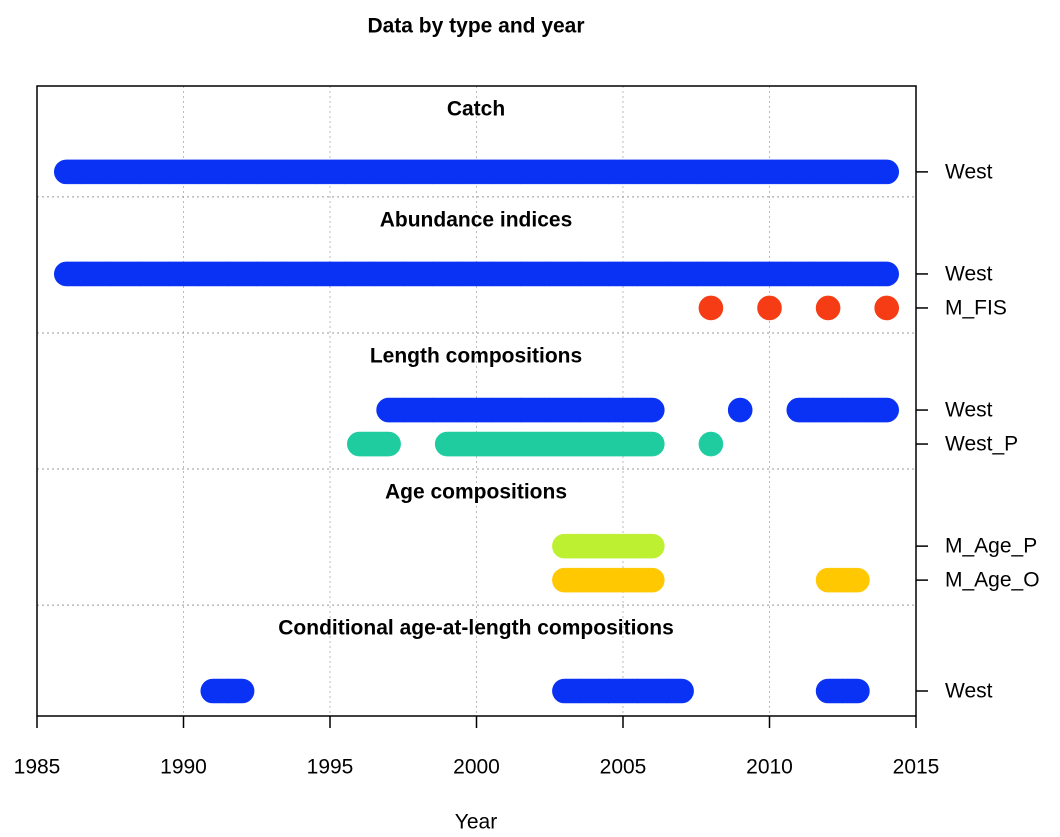 The width and height of the screenshot is (1060, 837). What do you see at coordinates (769, 767) in the screenshot?
I see `x-tick-label: 2010` at bounding box center [769, 767].